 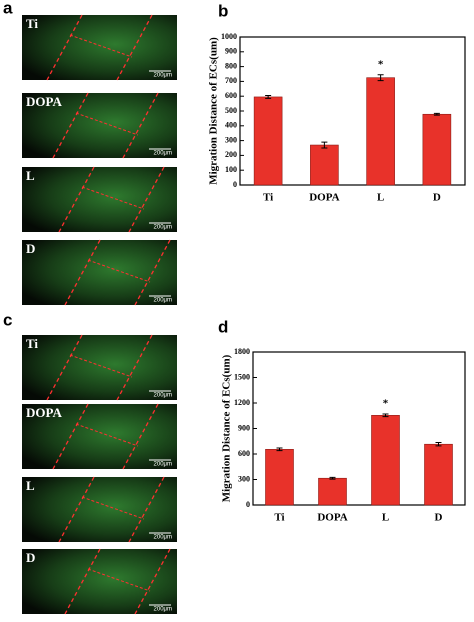 What do you see at coordinates (7, 319) in the screenshot?
I see `panel-letter: c` at bounding box center [7, 319].